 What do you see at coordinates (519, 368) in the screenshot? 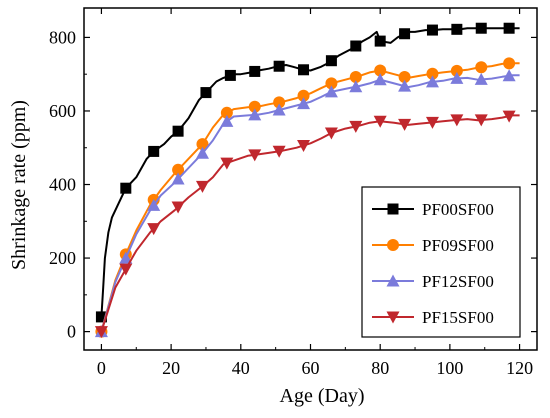
I see `x-tick-label: 120` at bounding box center [519, 368].